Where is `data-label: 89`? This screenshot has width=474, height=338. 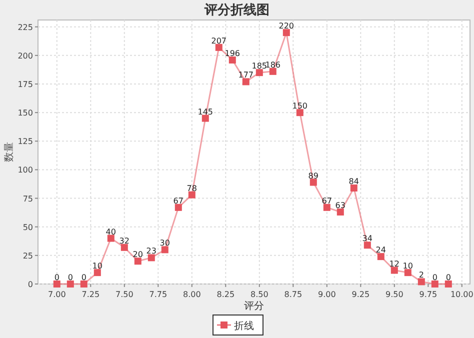
data-label: 89 is located at coordinates (313, 175).